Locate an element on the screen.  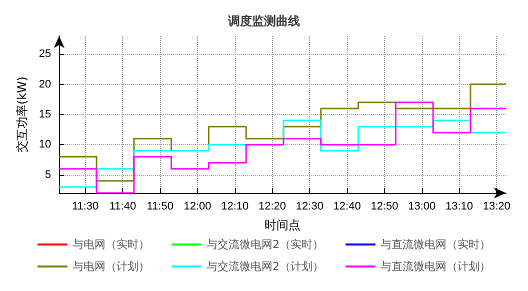
x-tick-label: 12:50 is located at coordinates (384, 206).